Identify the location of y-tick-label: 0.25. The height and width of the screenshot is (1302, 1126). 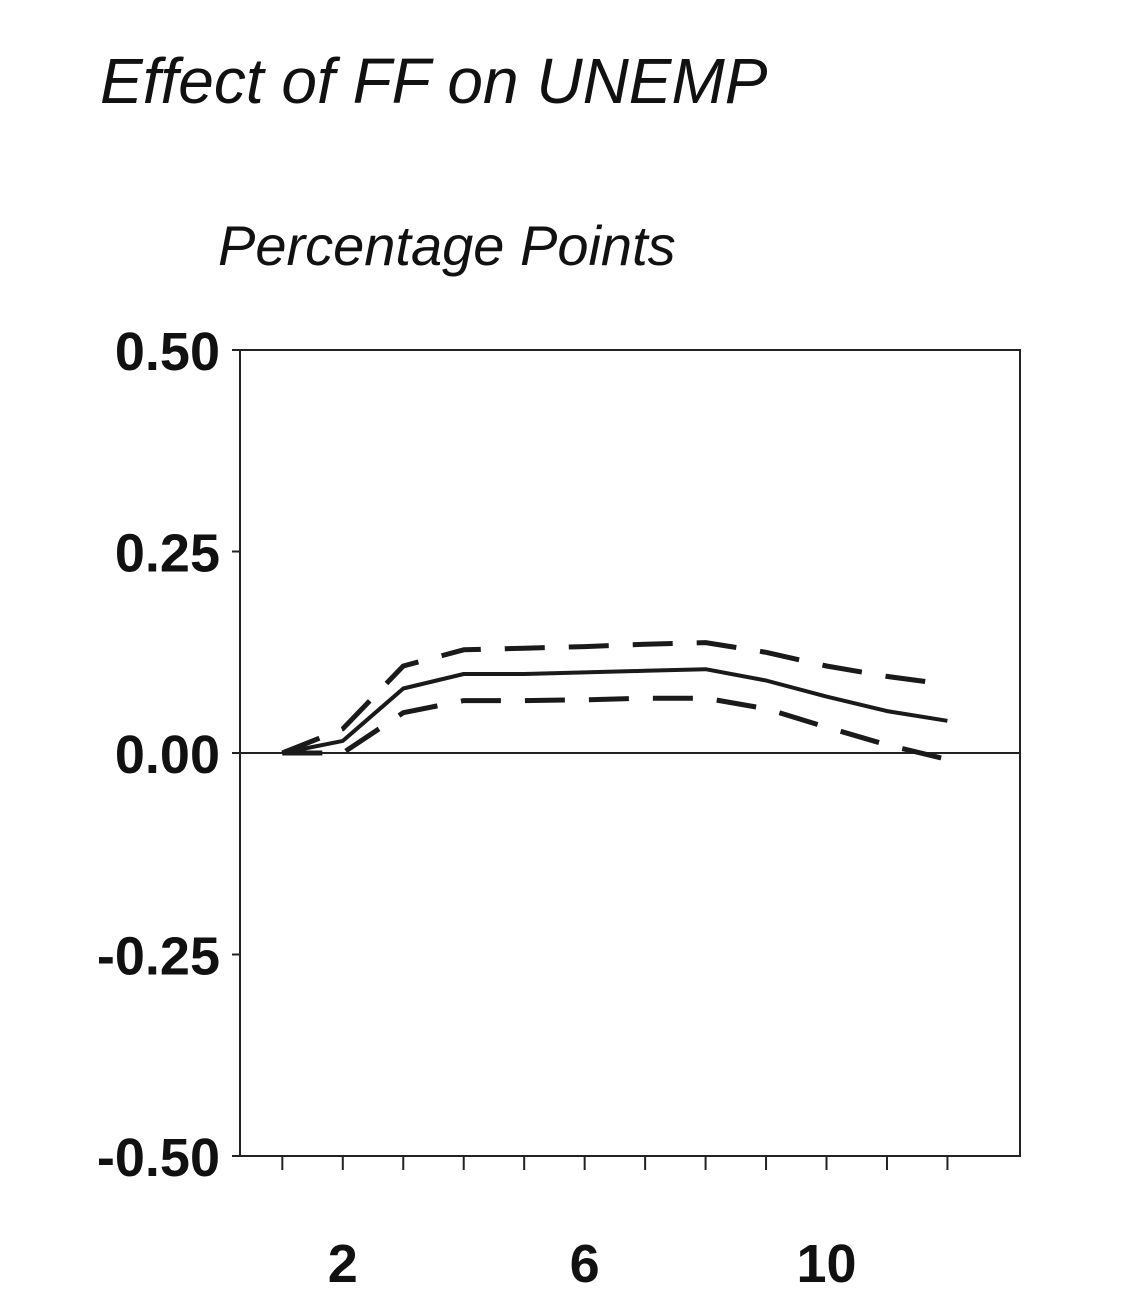
(167, 554).